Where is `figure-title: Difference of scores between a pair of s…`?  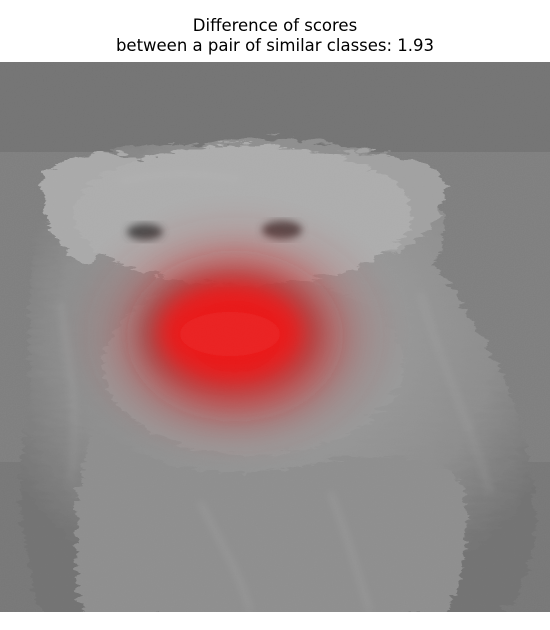 figure-title: Difference of scores between a pair of s… is located at coordinates (275, 36).